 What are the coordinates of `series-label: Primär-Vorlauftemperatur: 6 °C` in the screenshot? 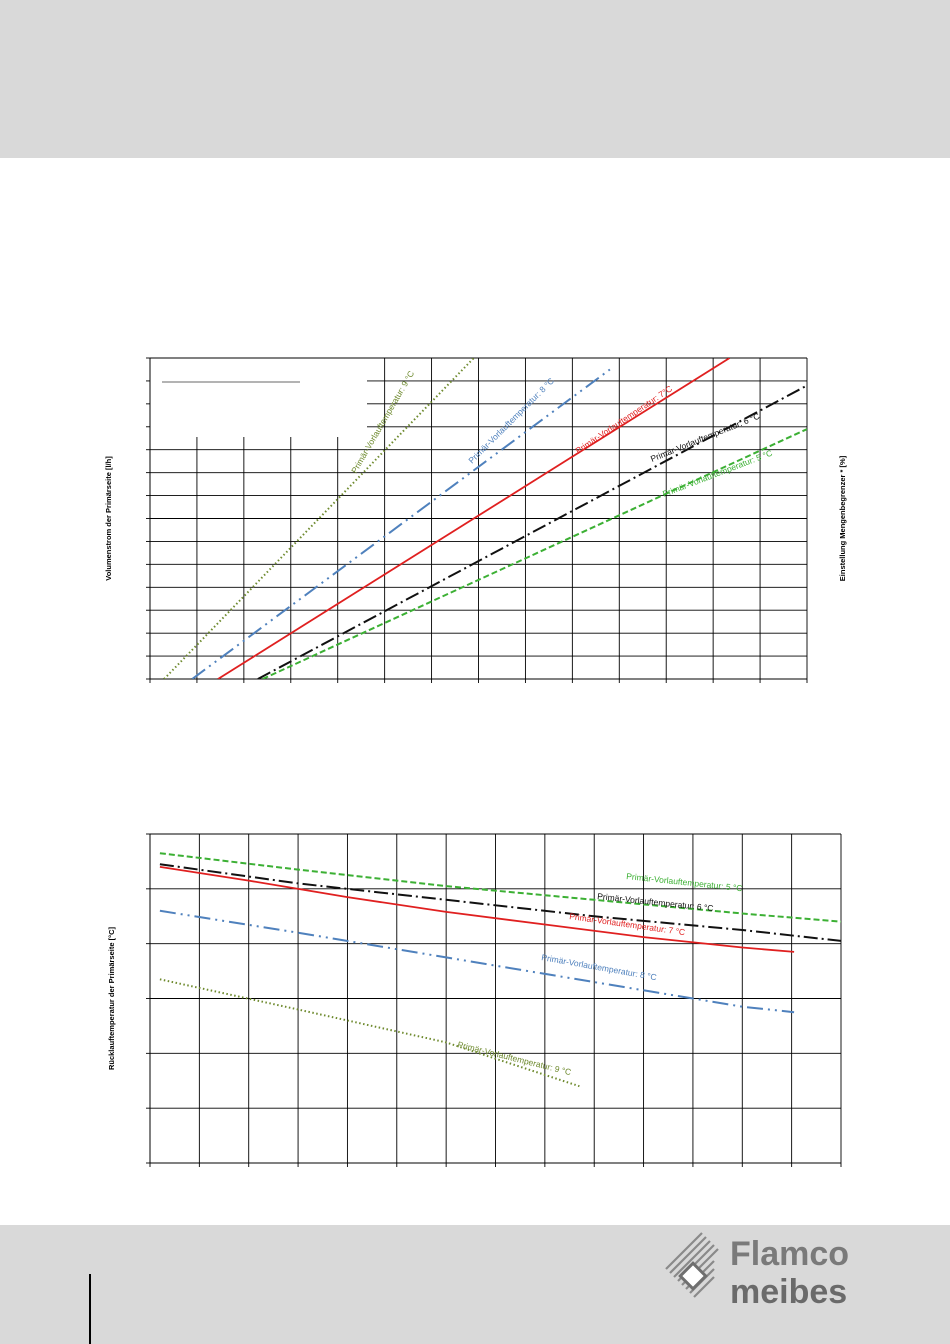 It's located at (655, 902).